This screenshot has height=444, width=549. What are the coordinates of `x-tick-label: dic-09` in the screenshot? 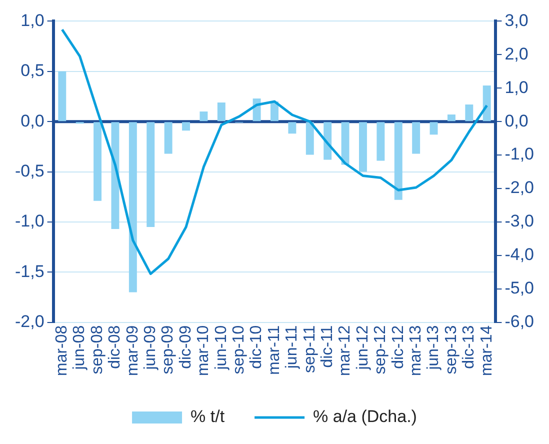 It's located at (185, 347).